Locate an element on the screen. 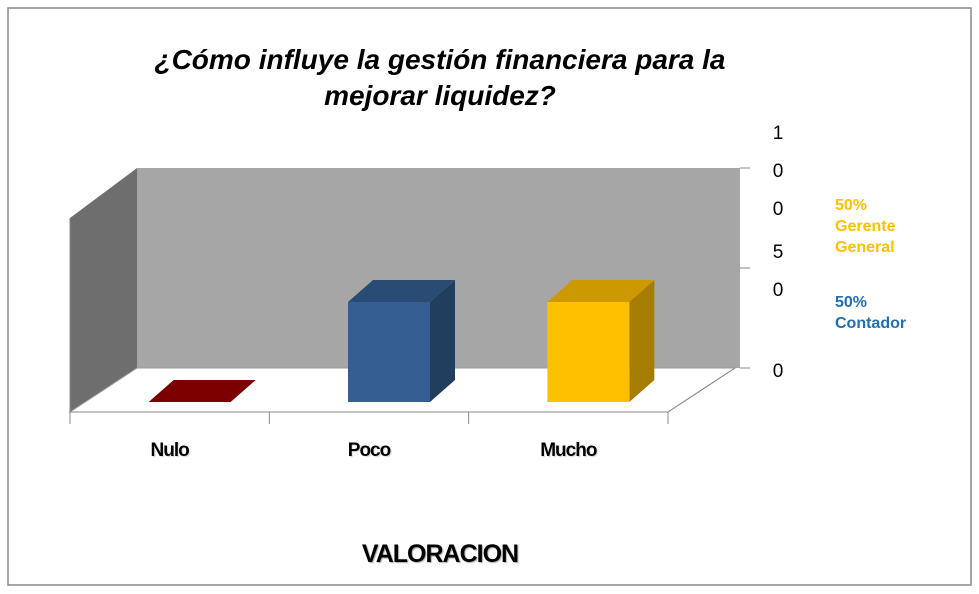 The image size is (979, 594). x-tick-label: Mucho is located at coordinates (568, 450).